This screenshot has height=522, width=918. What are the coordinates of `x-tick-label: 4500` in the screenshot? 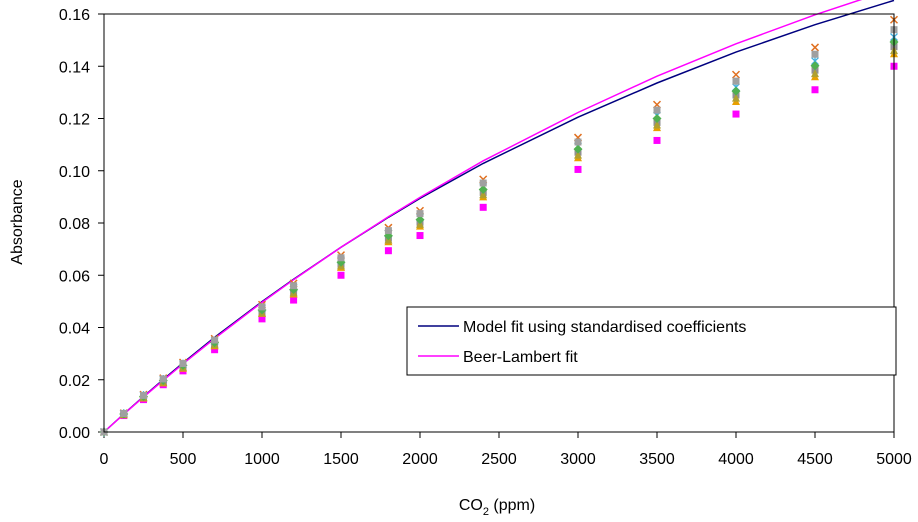 It's located at (815, 459).